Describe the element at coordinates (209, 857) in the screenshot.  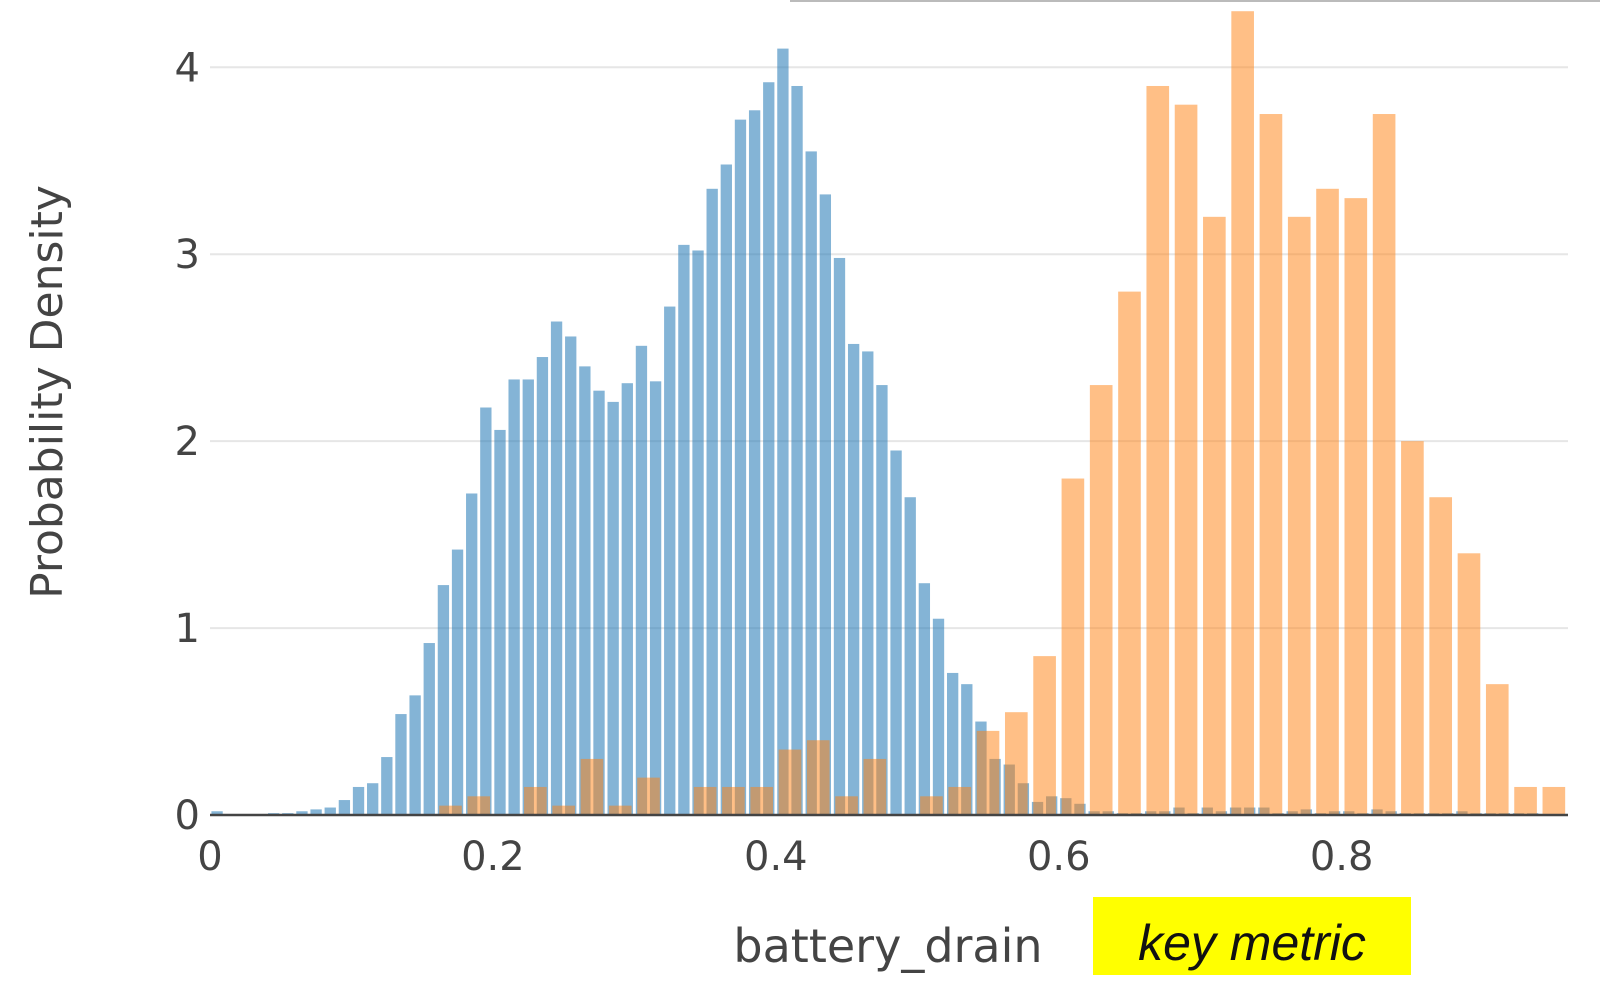
I see `x-tick-label: 0` at that location.